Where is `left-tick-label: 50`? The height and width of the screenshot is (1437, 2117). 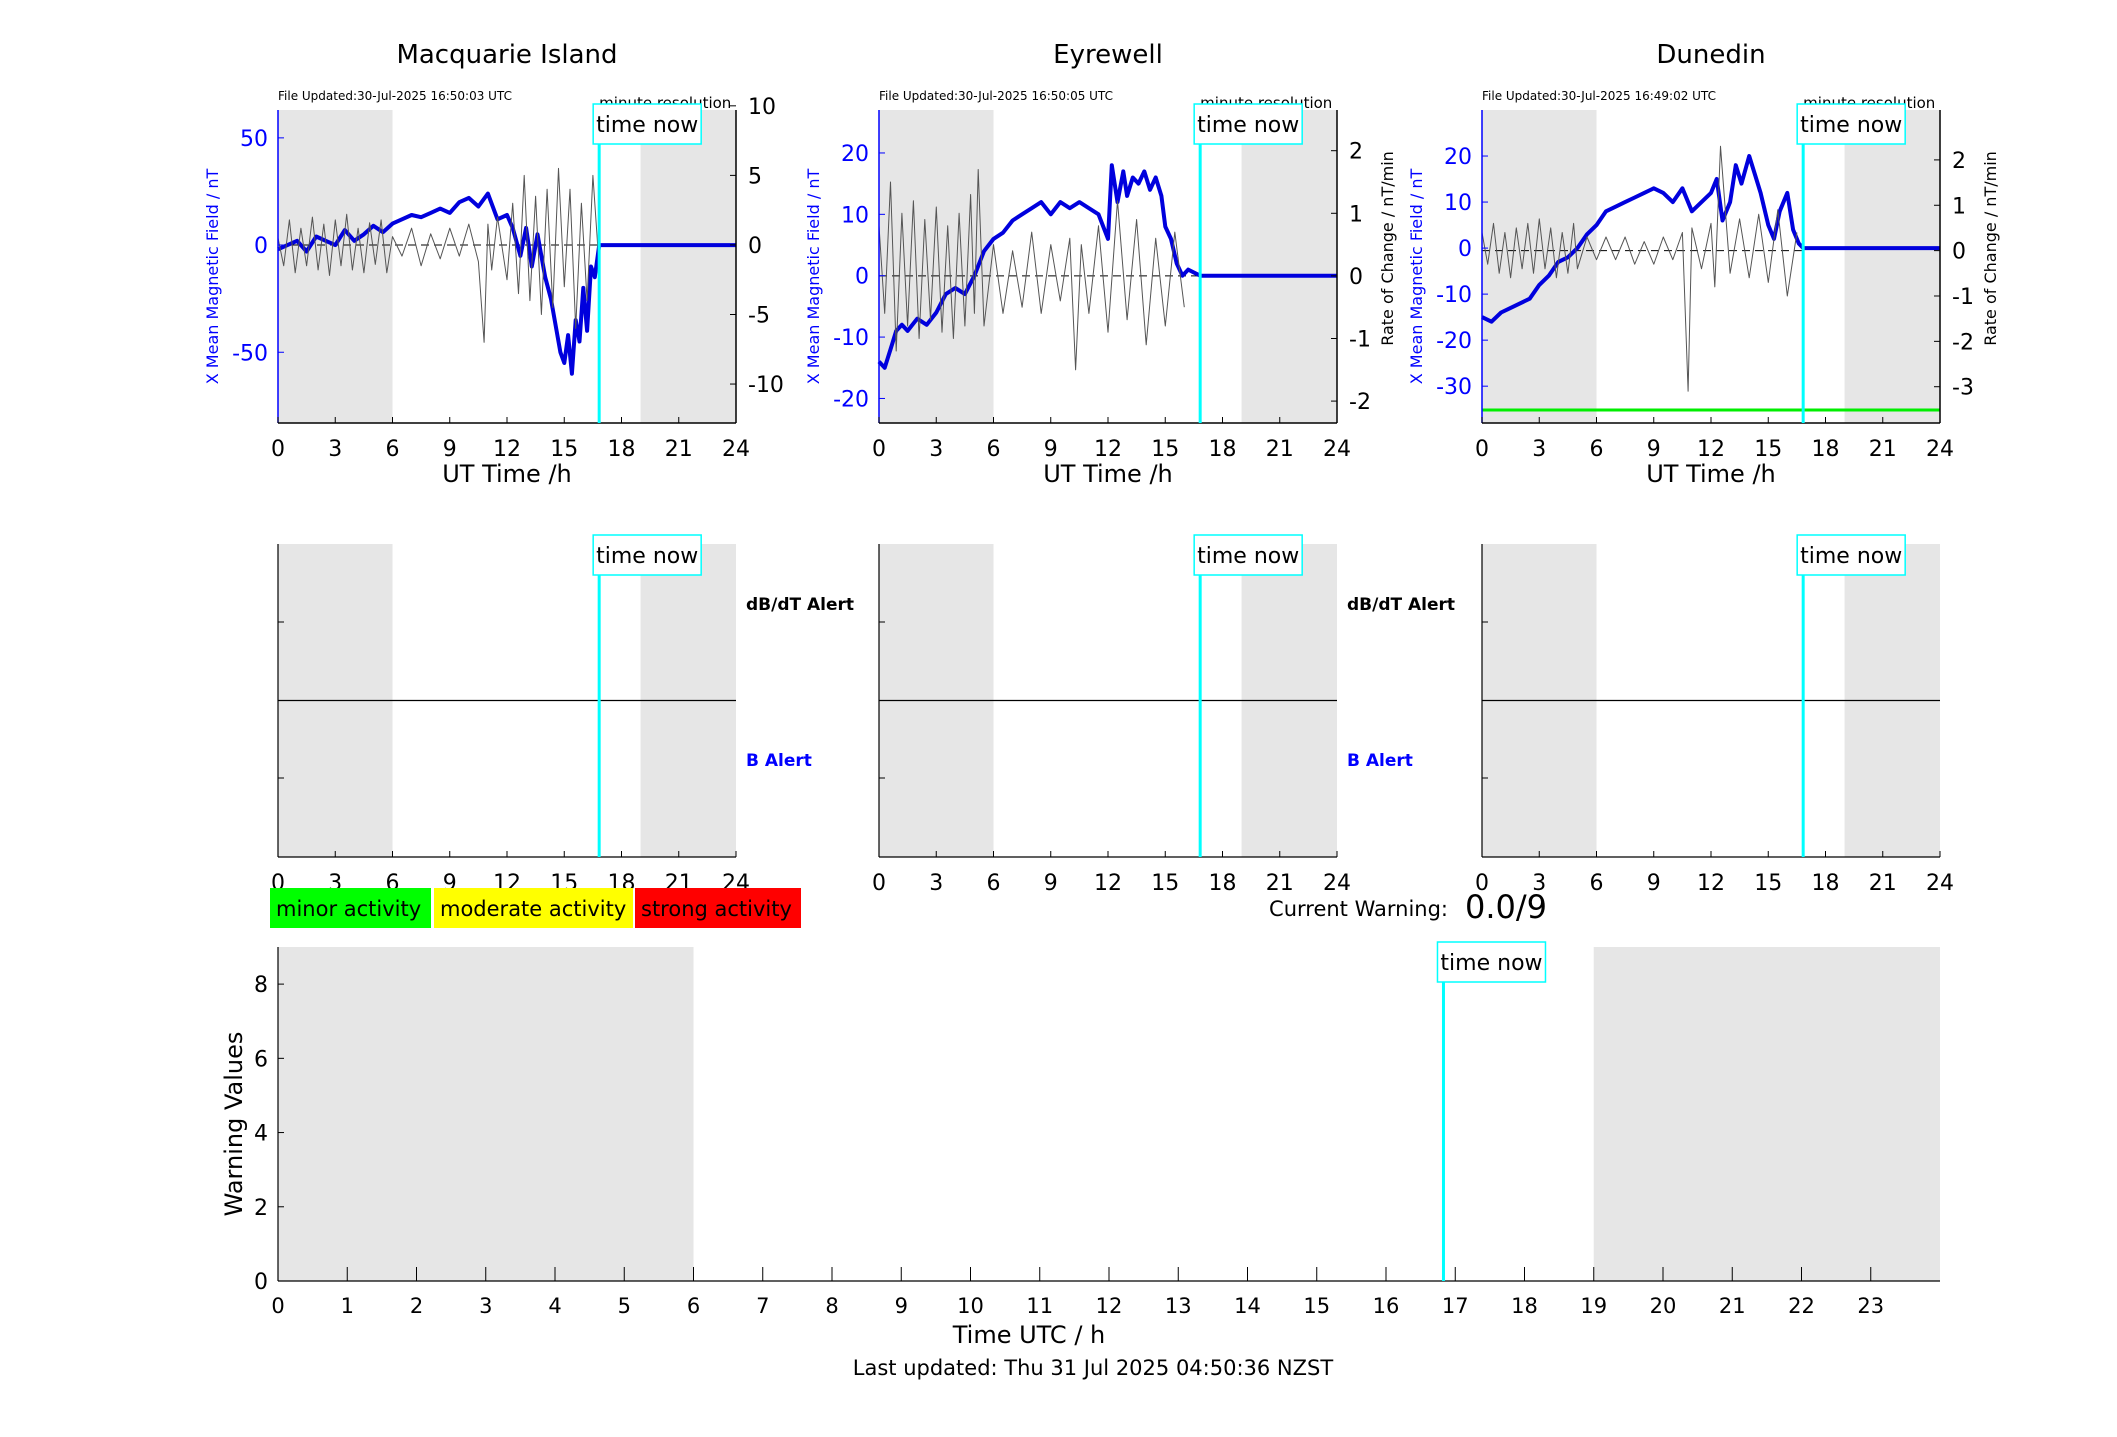 left-tick-label: 50 is located at coordinates (254, 139).